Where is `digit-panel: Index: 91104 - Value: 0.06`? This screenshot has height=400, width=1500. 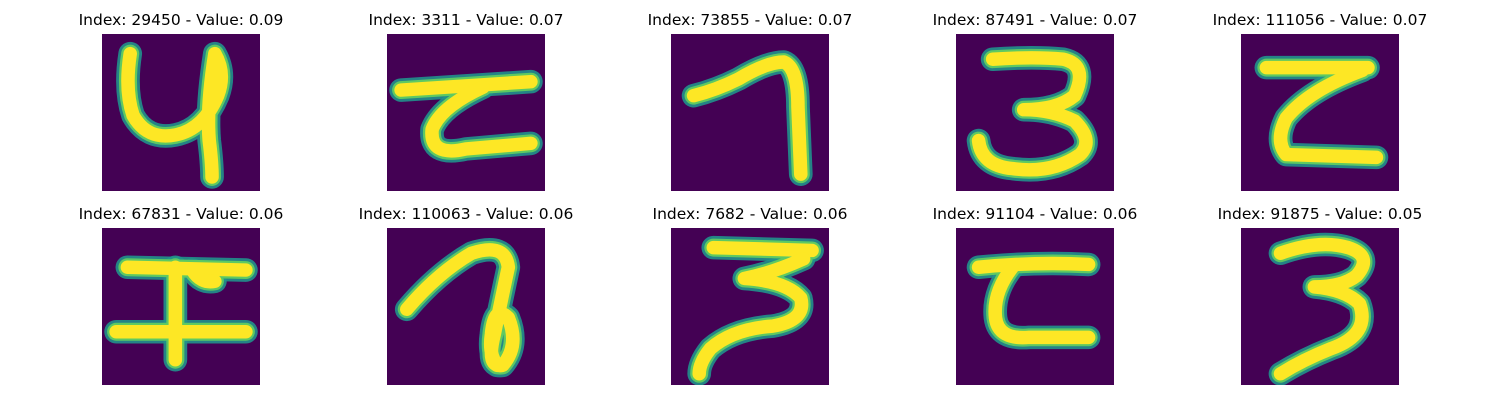 digit-panel: Index: 91104 - Value: 0.06 is located at coordinates (1035, 299).